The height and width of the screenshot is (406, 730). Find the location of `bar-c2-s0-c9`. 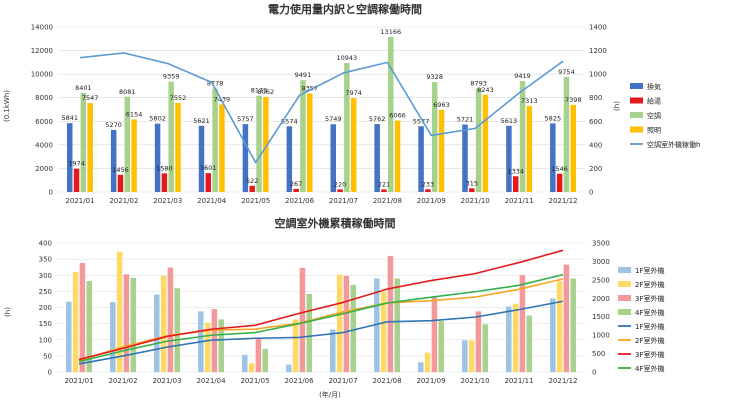

bar-c2-s0-c9 is located at coordinates (465, 356).